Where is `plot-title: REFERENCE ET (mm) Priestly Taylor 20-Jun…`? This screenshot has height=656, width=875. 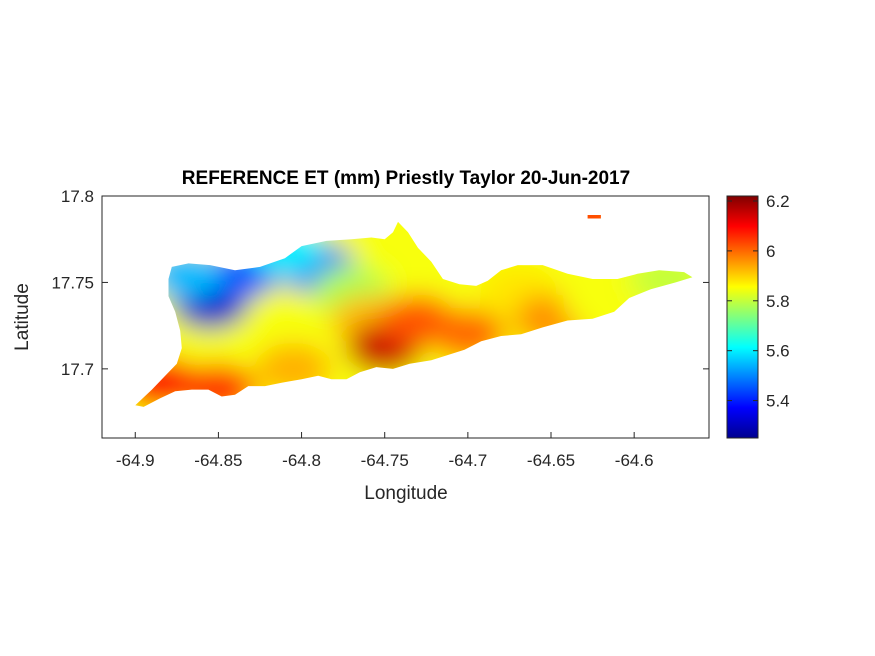 plot-title: REFERENCE ET (mm) Priestly Taylor 20-Jun… is located at coordinates (406, 178).